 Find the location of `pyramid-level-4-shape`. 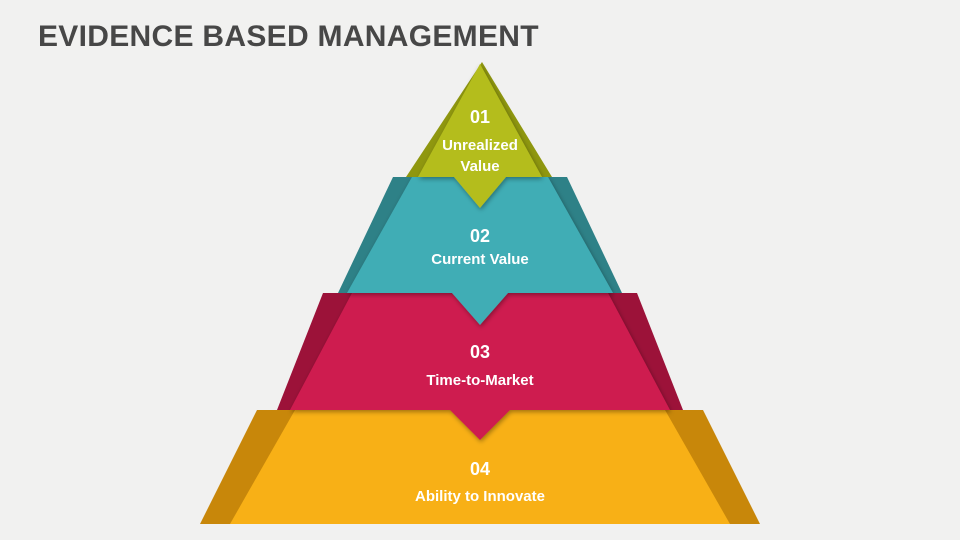

pyramid-level-4-shape is located at coordinates (480, 467).